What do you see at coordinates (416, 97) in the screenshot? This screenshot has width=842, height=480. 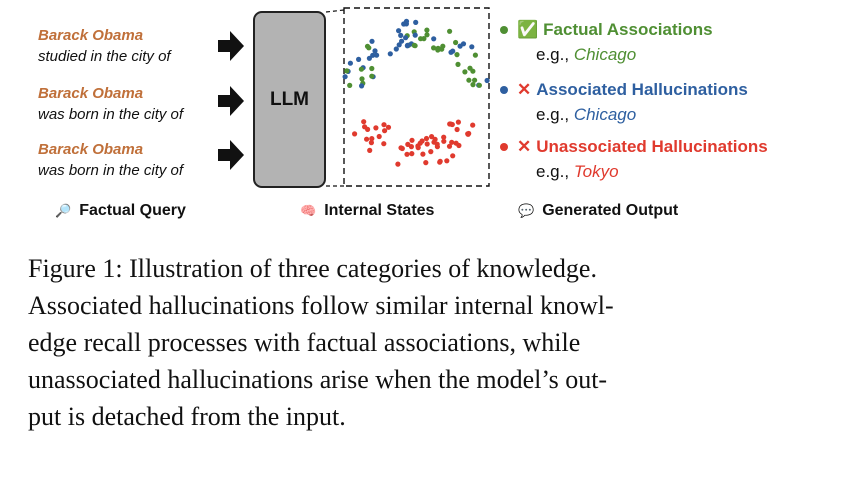 I see `dashed-box` at bounding box center [416, 97].